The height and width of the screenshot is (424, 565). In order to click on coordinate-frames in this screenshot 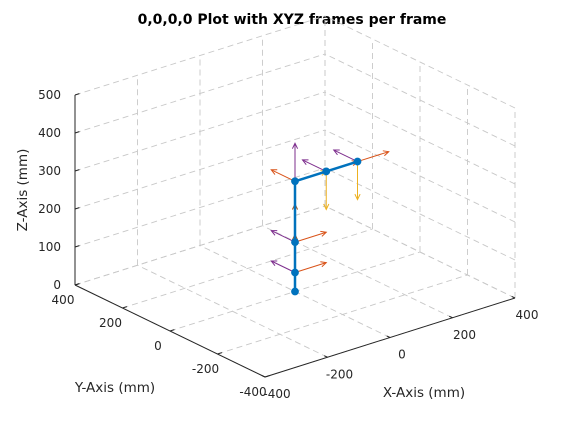, I will do `click(330, 207)`.